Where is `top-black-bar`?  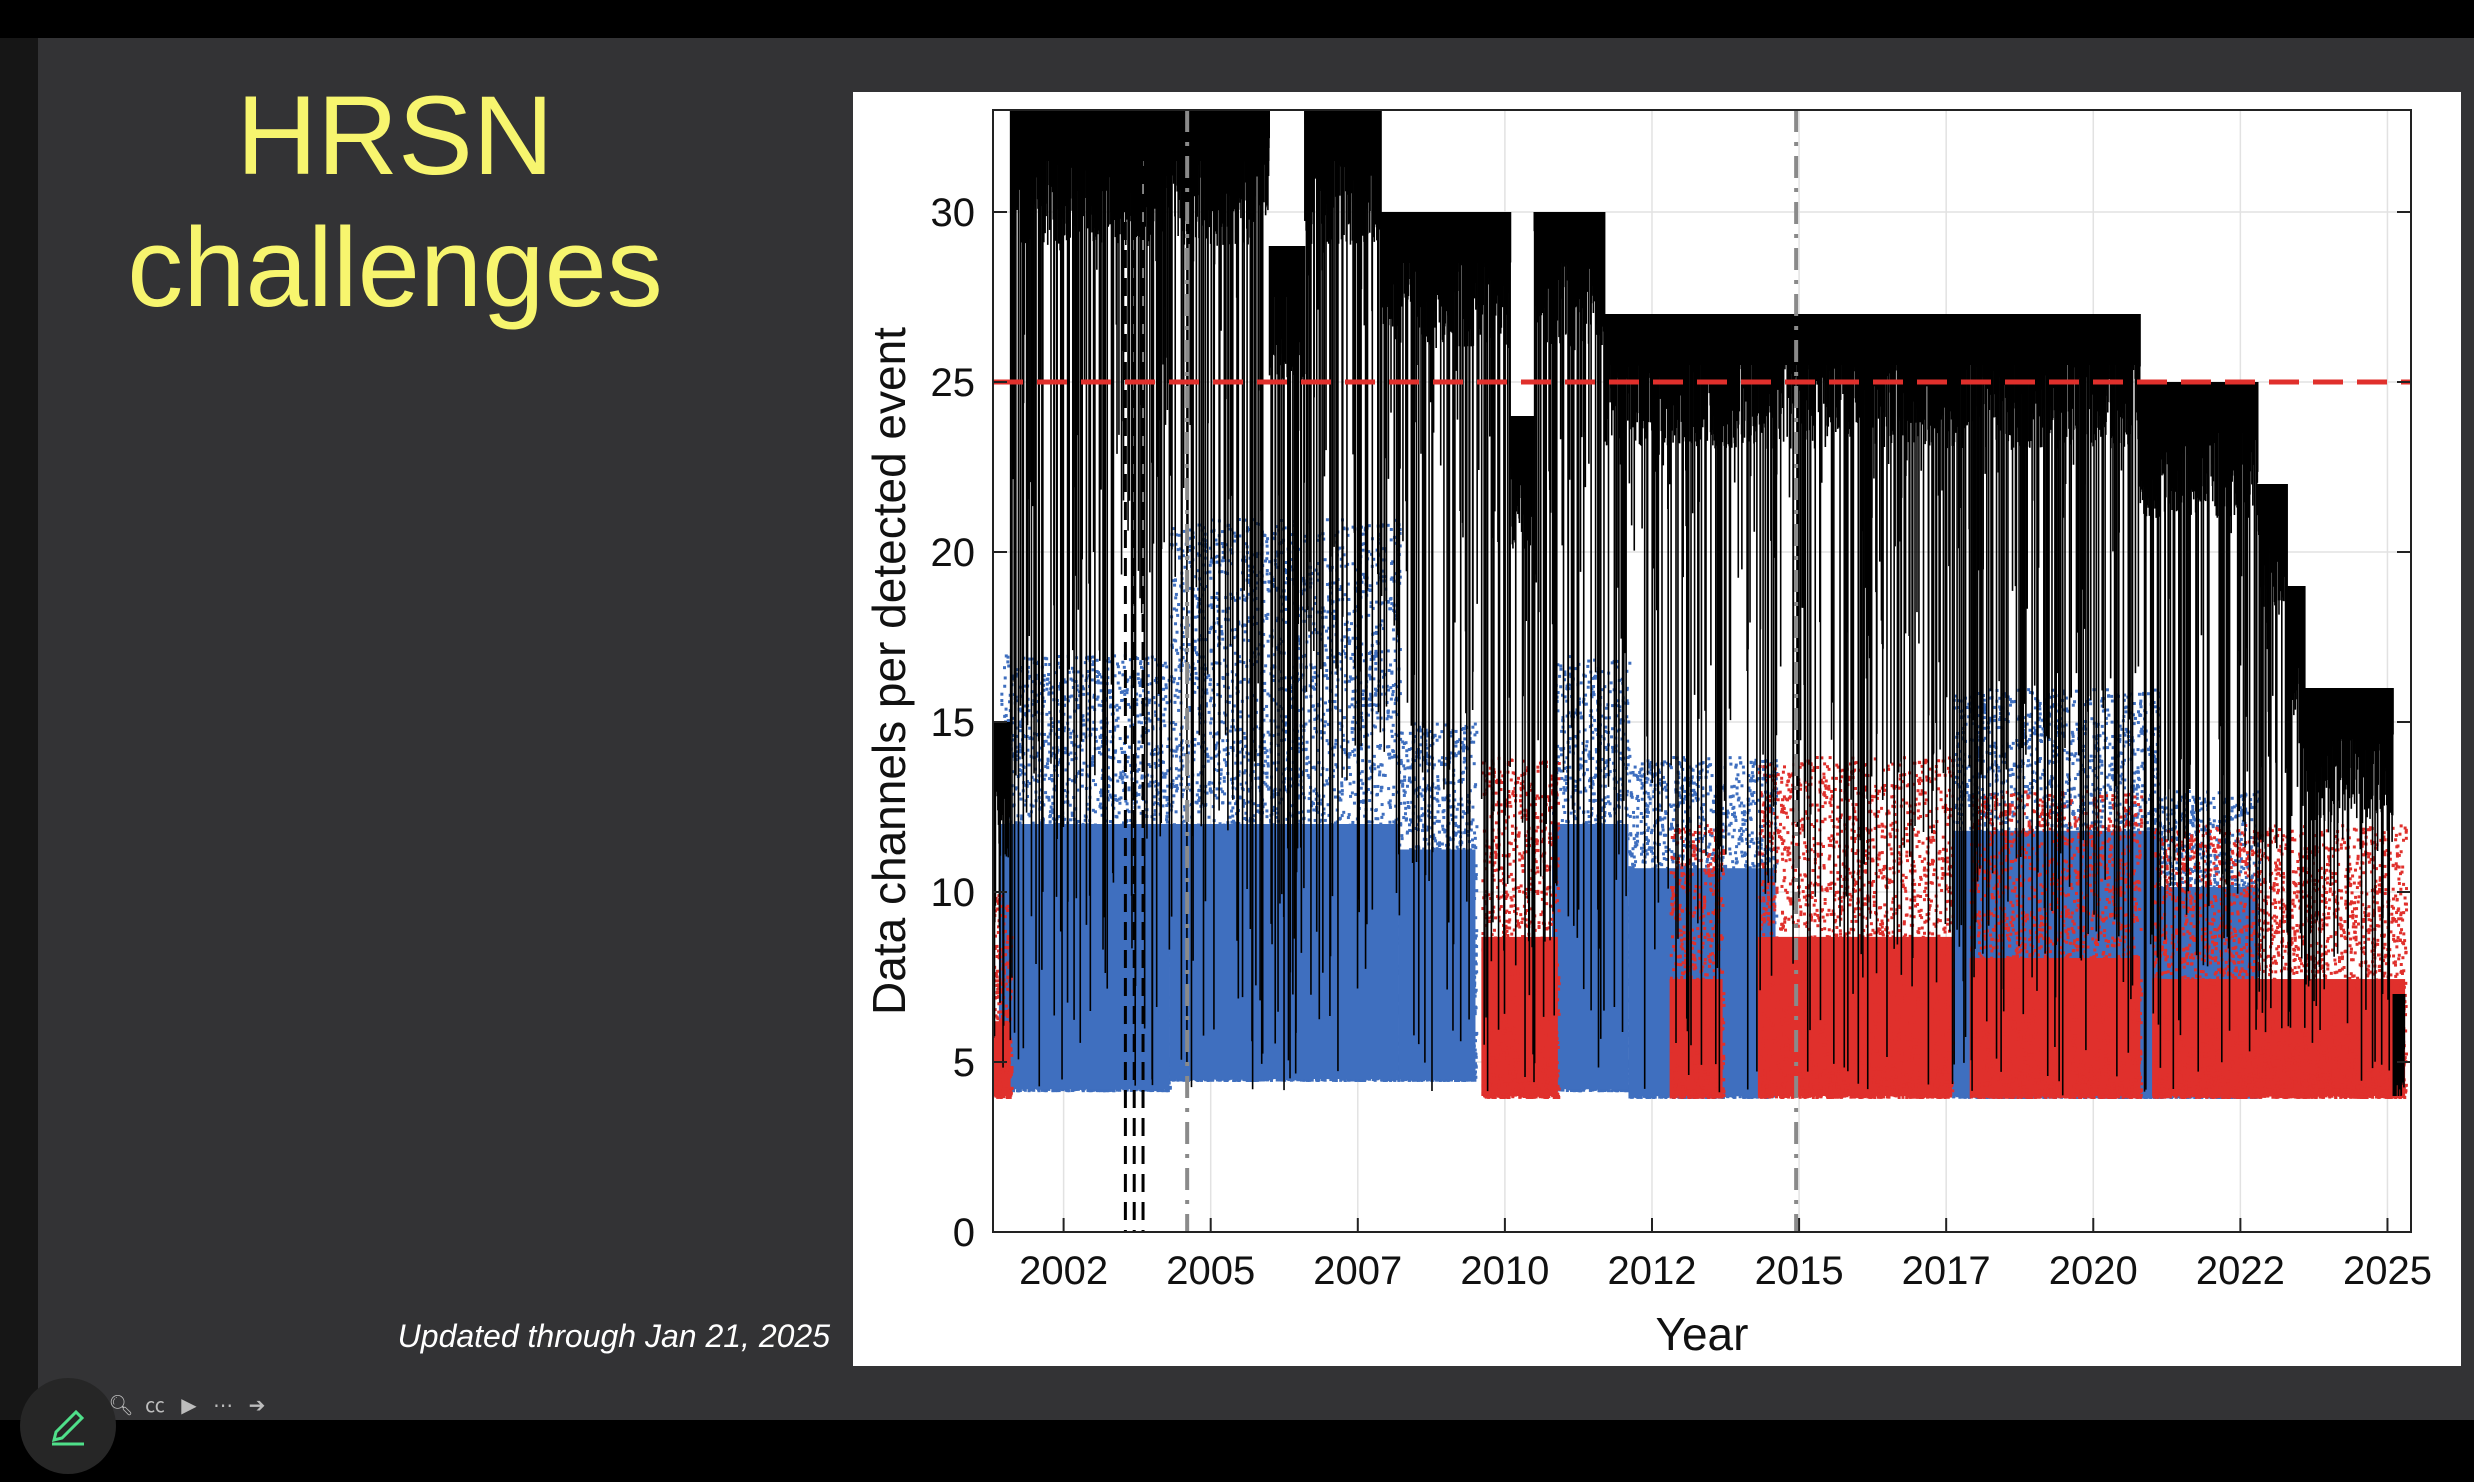
top-black-bar is located at coordinates (1237, 19).